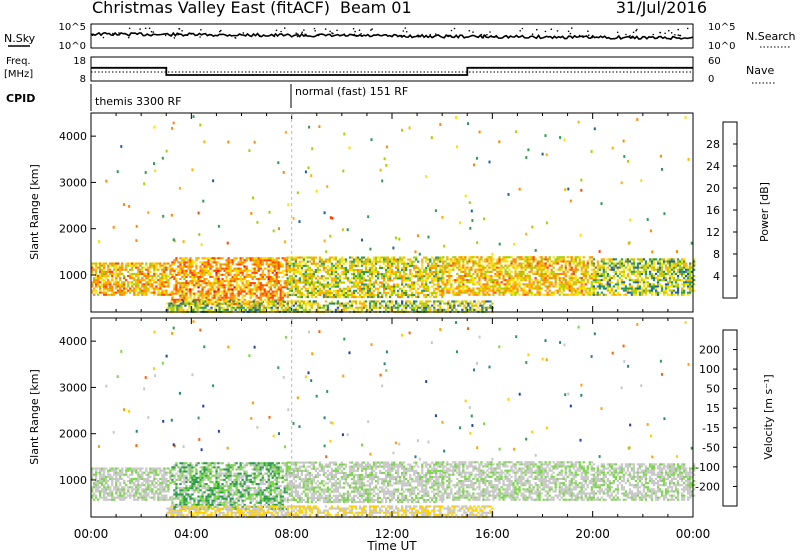  What do you see at coordinates (760, 70) in the screenshot?
I see `nave-label: Nave` at bounding box center [760, 70].